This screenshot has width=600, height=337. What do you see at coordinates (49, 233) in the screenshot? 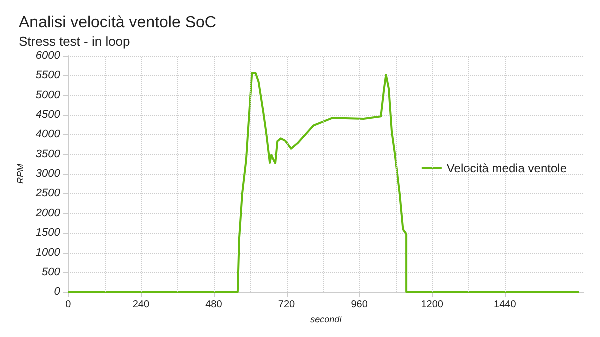
I see `y-tick-label: 1500` at bounding box center [49, 233].